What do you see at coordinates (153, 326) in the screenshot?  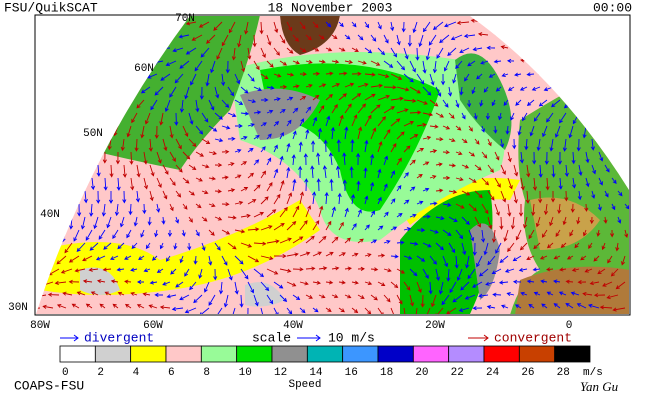 I see `lon-label: 60W` at bounding box center [153, 326].